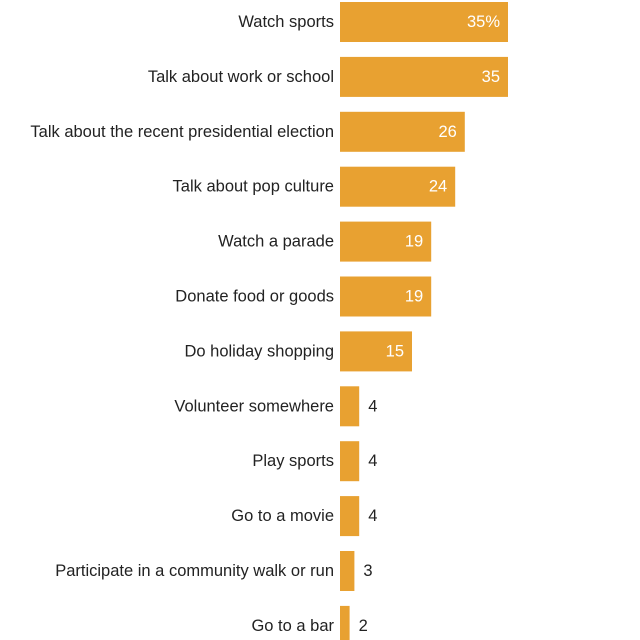 The width and height of the screenshot is (640, 640). I want to click on value-label: 24, so click(438, 187).